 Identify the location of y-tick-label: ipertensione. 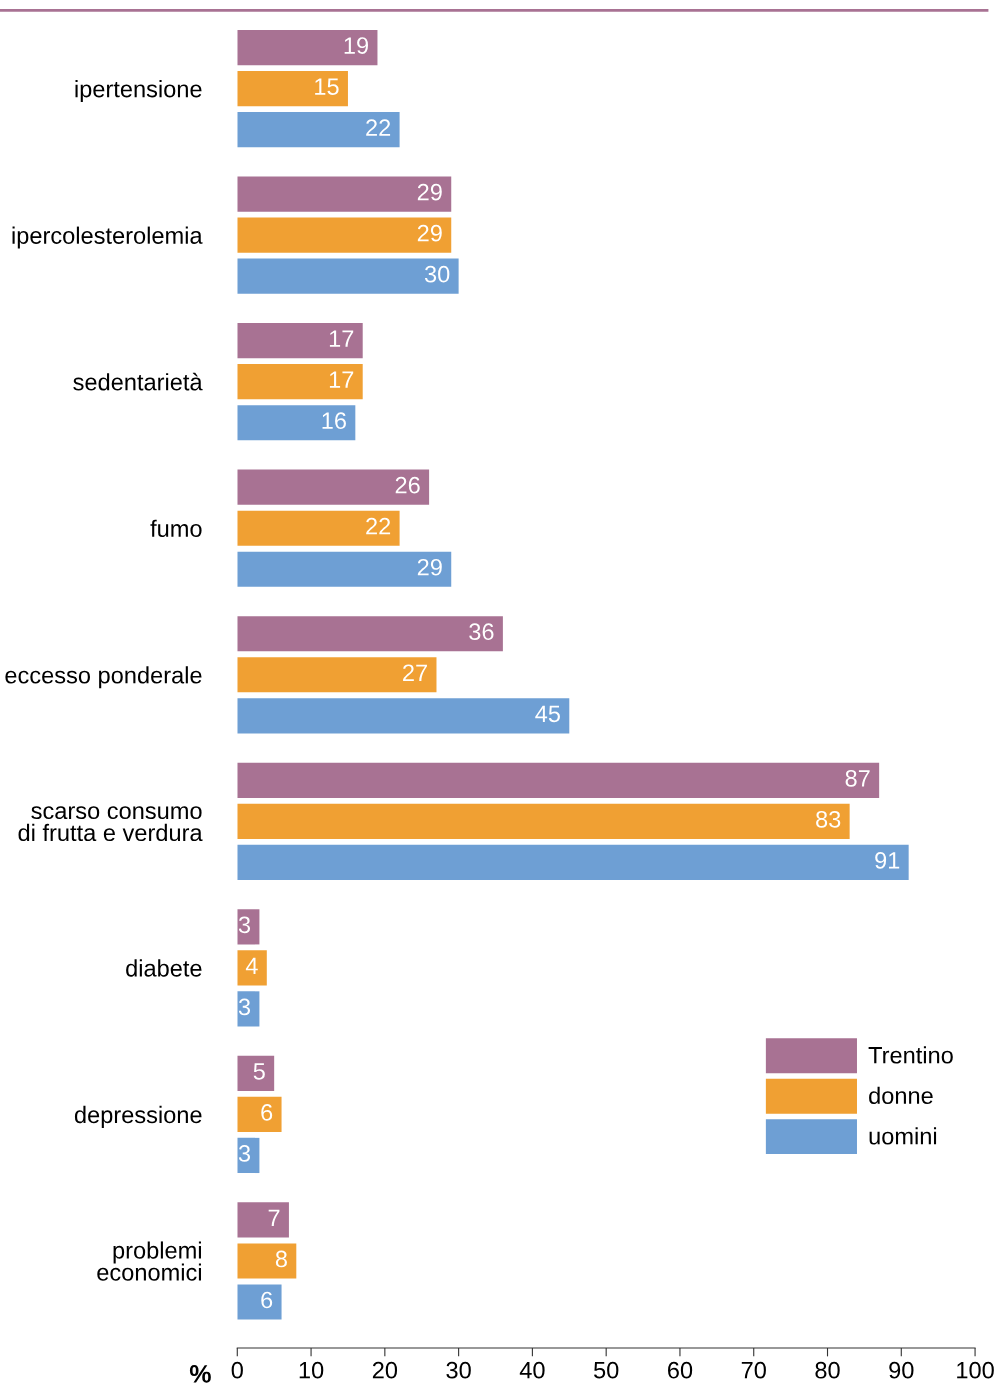
(138, 91).